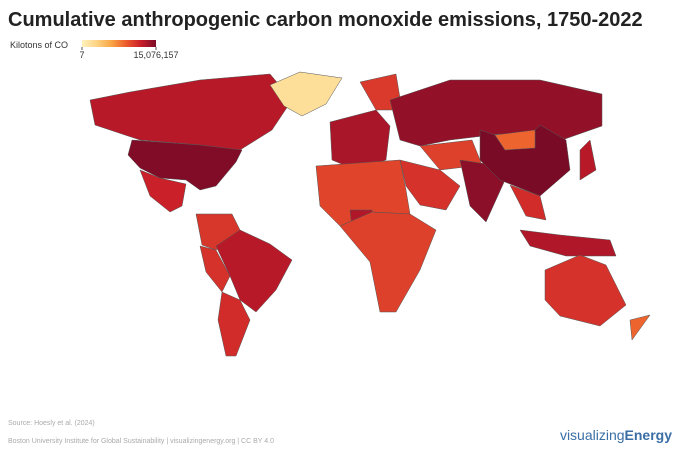 The height and width of the screenshot is (453, 680). What do you see at coordinates (155, 55) in the screenshot?
I see `colorbar-label: 15,076,157` at bounding box center [155, 55].